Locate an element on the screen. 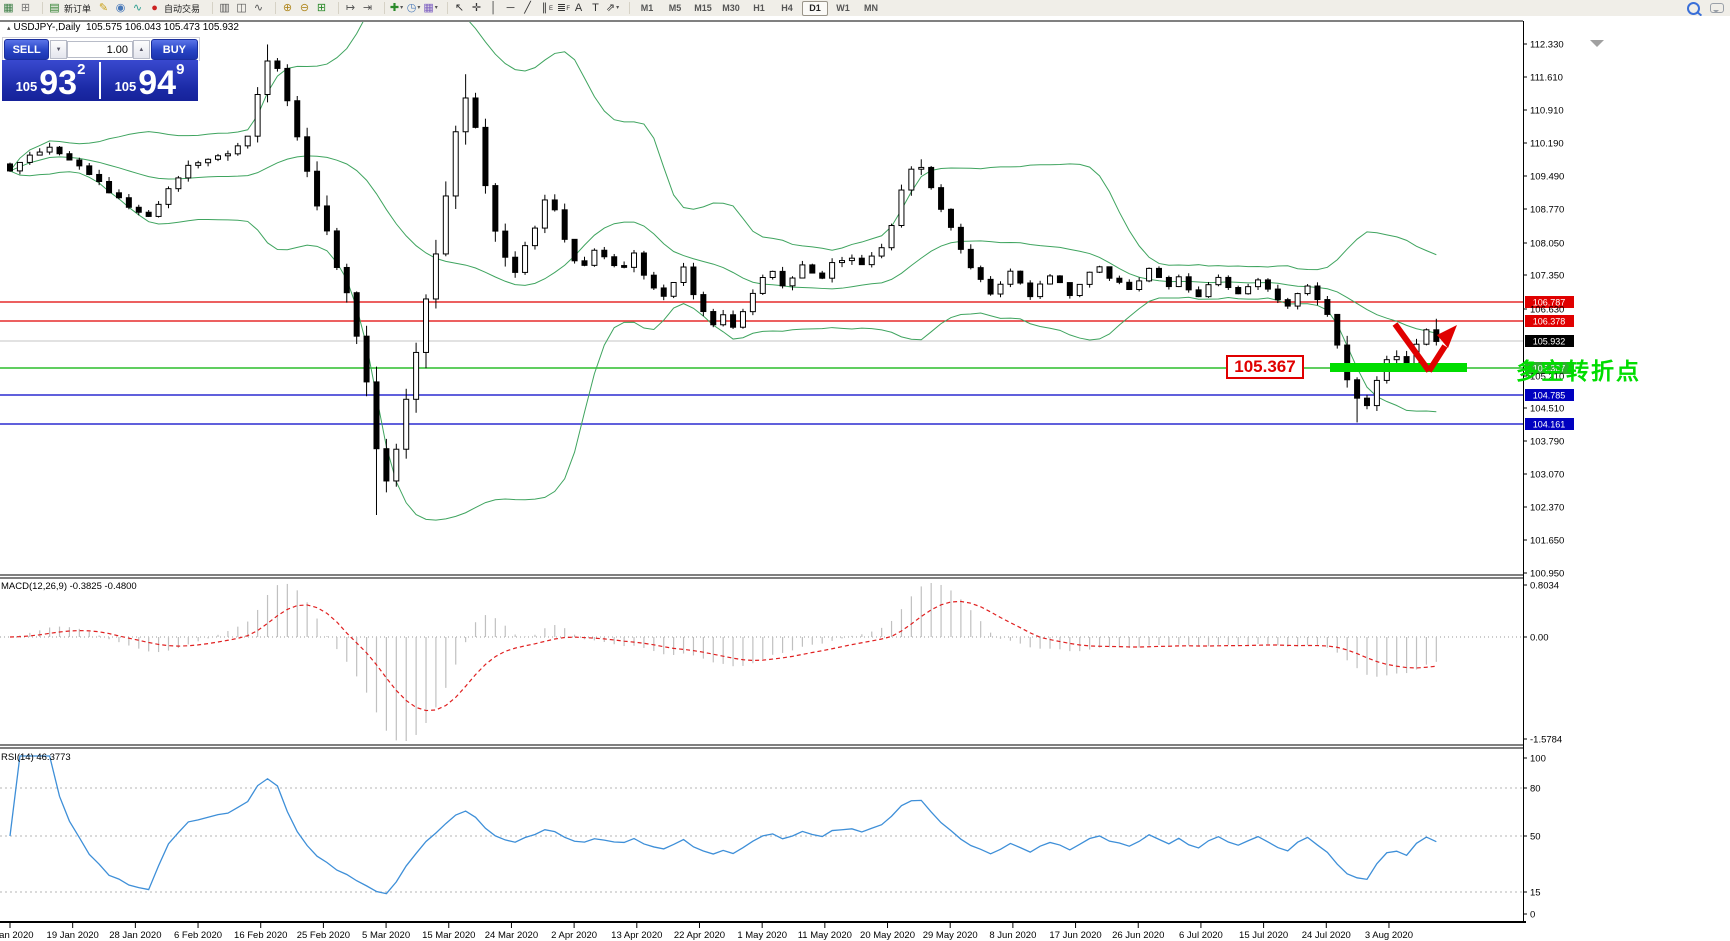 This screenshot has width=1730, height=941. svg-text: 16 Feb 2020 is located at coordinates (260, 935).